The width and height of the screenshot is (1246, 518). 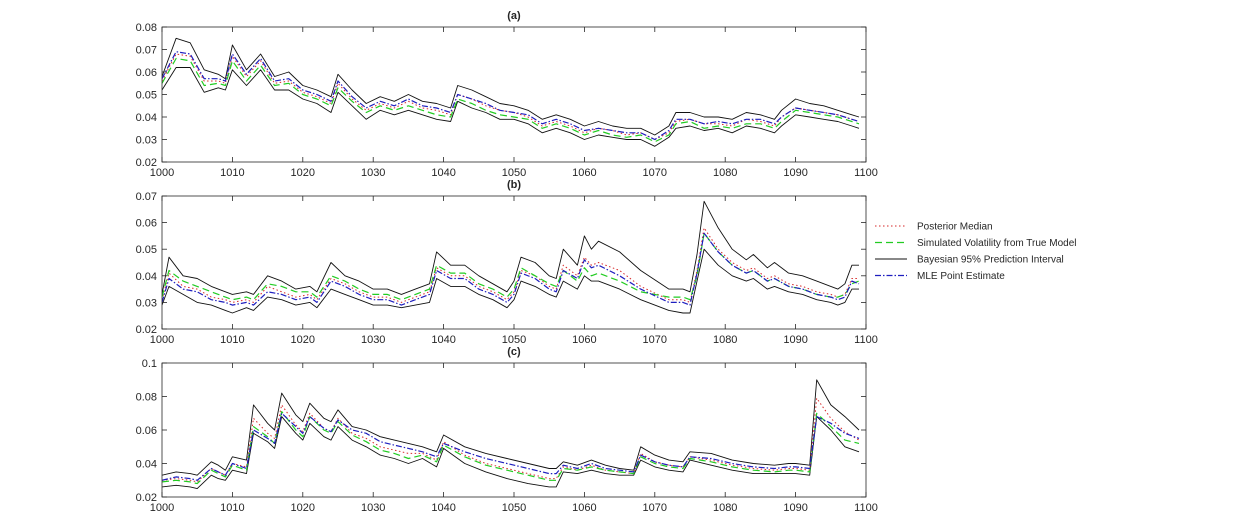 I want to click on legend-item-mle: MLE Point Estimate, so click(x=940, y=276).